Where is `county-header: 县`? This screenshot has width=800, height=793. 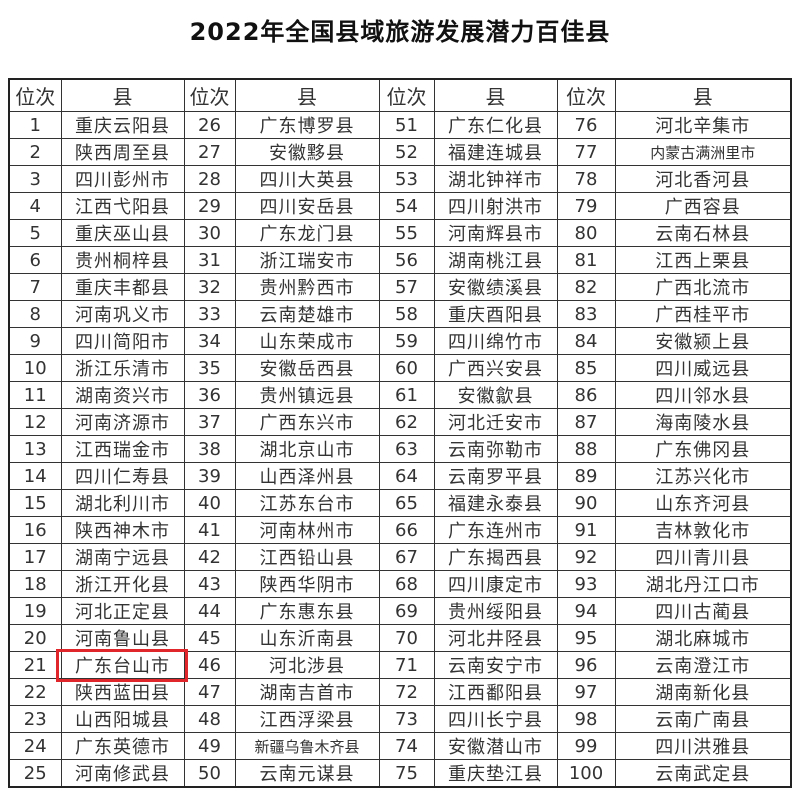 county-header: 县 is located at coordinates (307, 95).